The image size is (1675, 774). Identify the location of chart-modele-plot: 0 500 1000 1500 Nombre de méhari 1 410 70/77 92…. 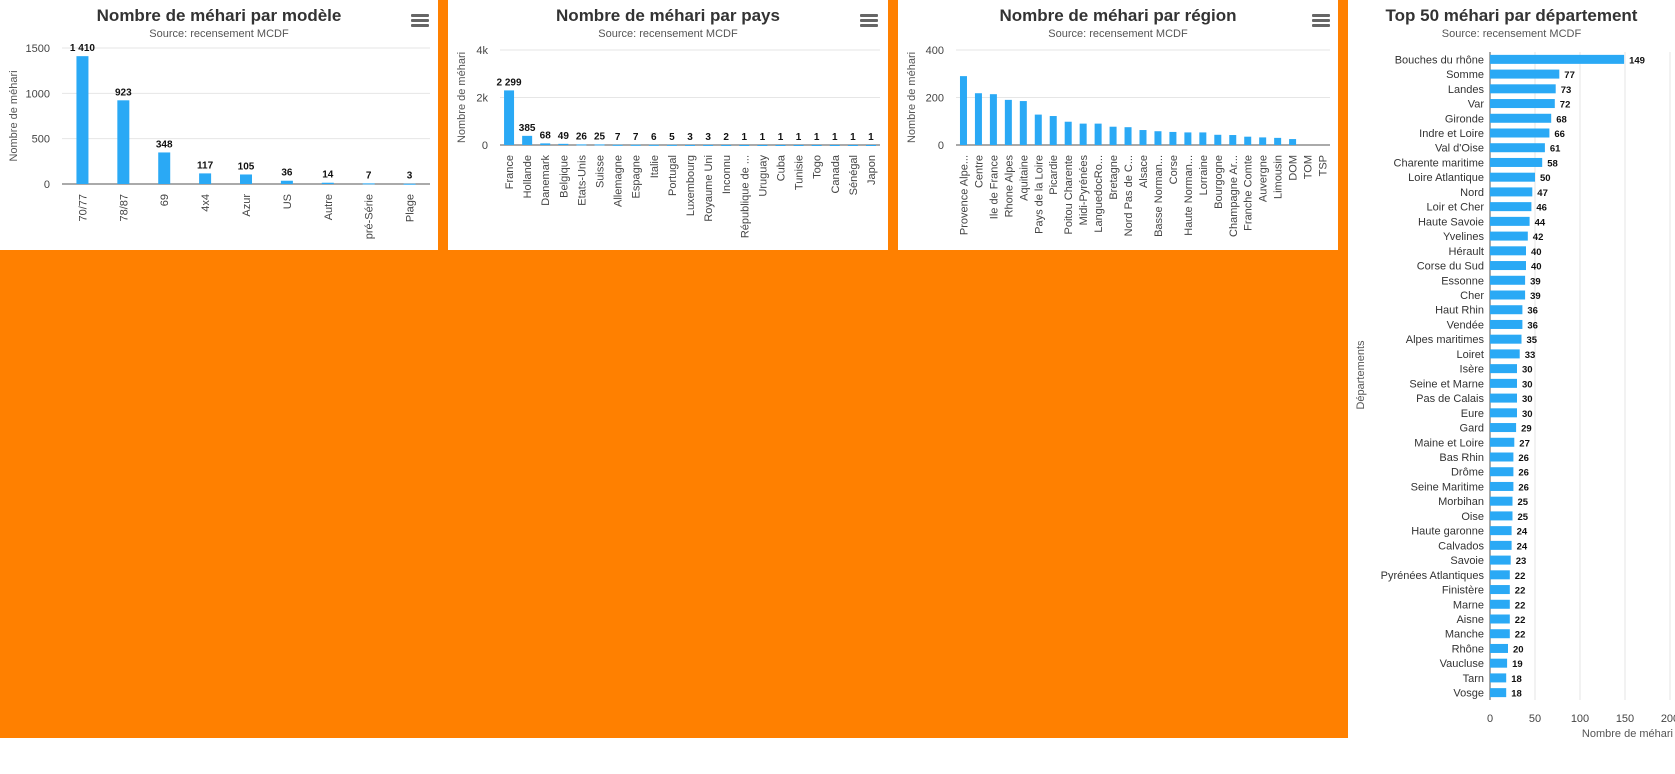
(219, 141).